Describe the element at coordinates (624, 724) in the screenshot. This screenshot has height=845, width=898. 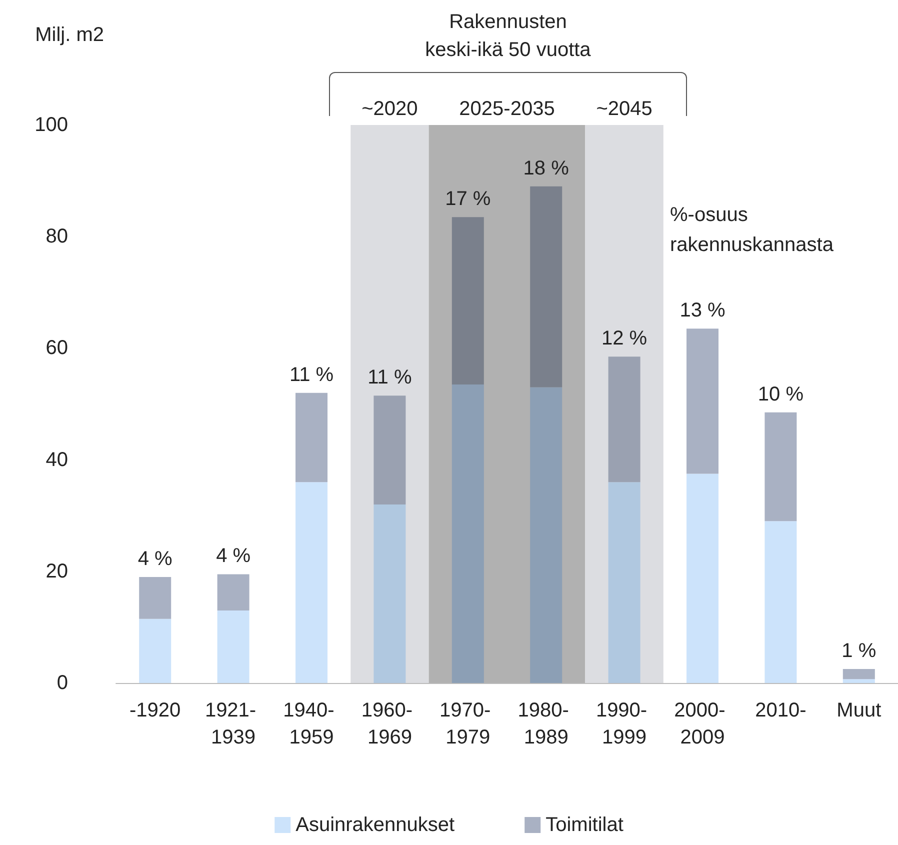
I see `x-tick-label: 1990- 1999` at that location.